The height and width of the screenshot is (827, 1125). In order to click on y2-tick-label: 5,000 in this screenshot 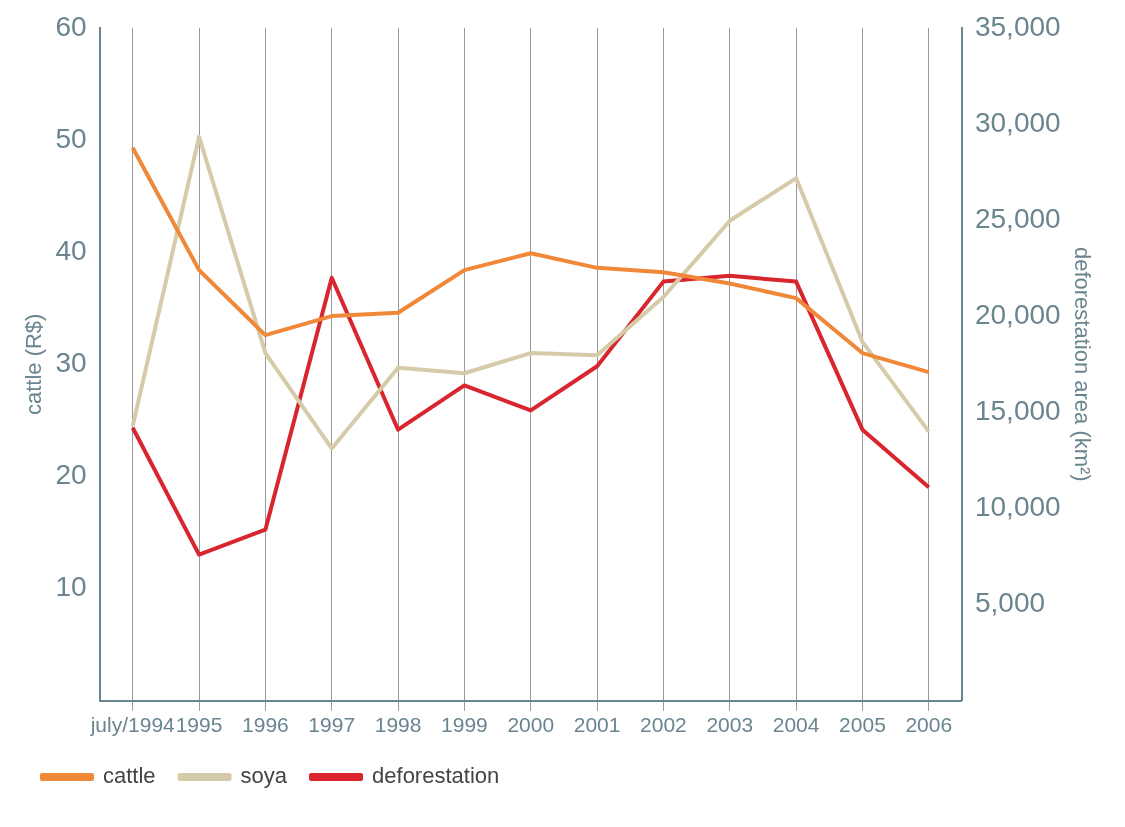, I will do `click(1010, 603)`.